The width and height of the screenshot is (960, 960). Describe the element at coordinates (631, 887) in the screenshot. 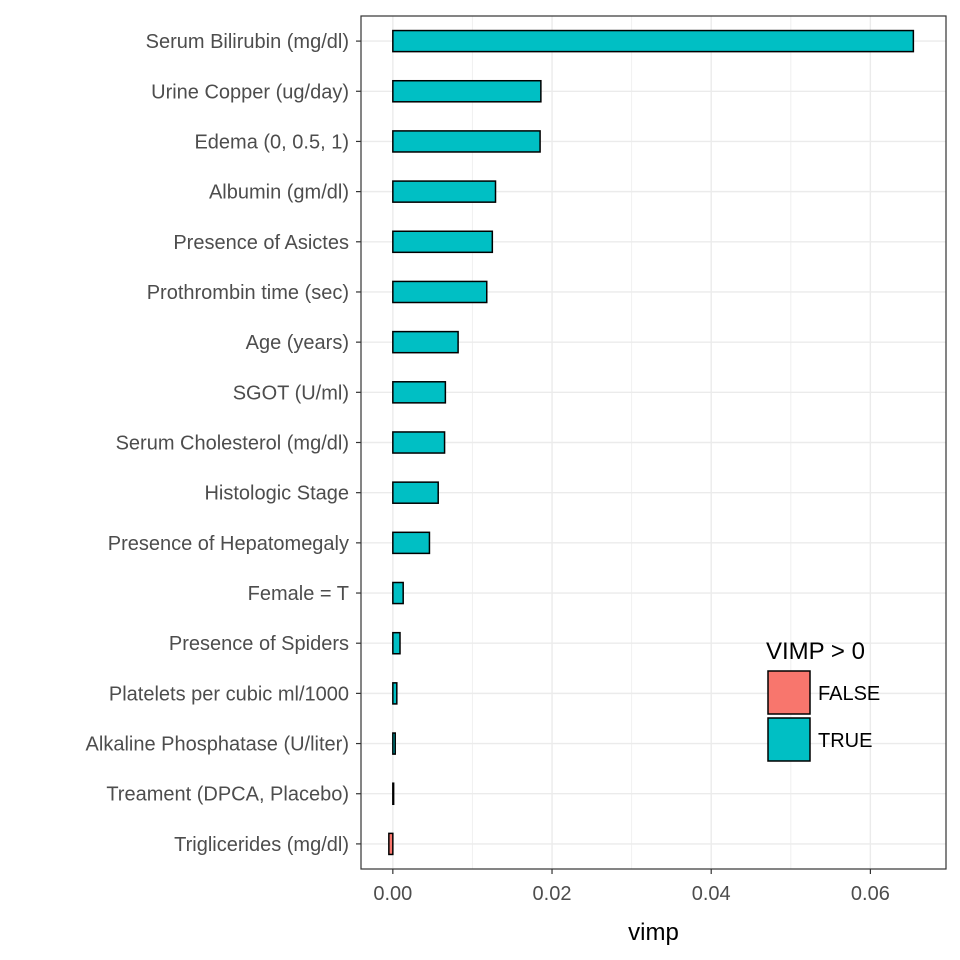

I see `x-axis-ticks: 0.00 0.02 0.04 0.06` at that location.